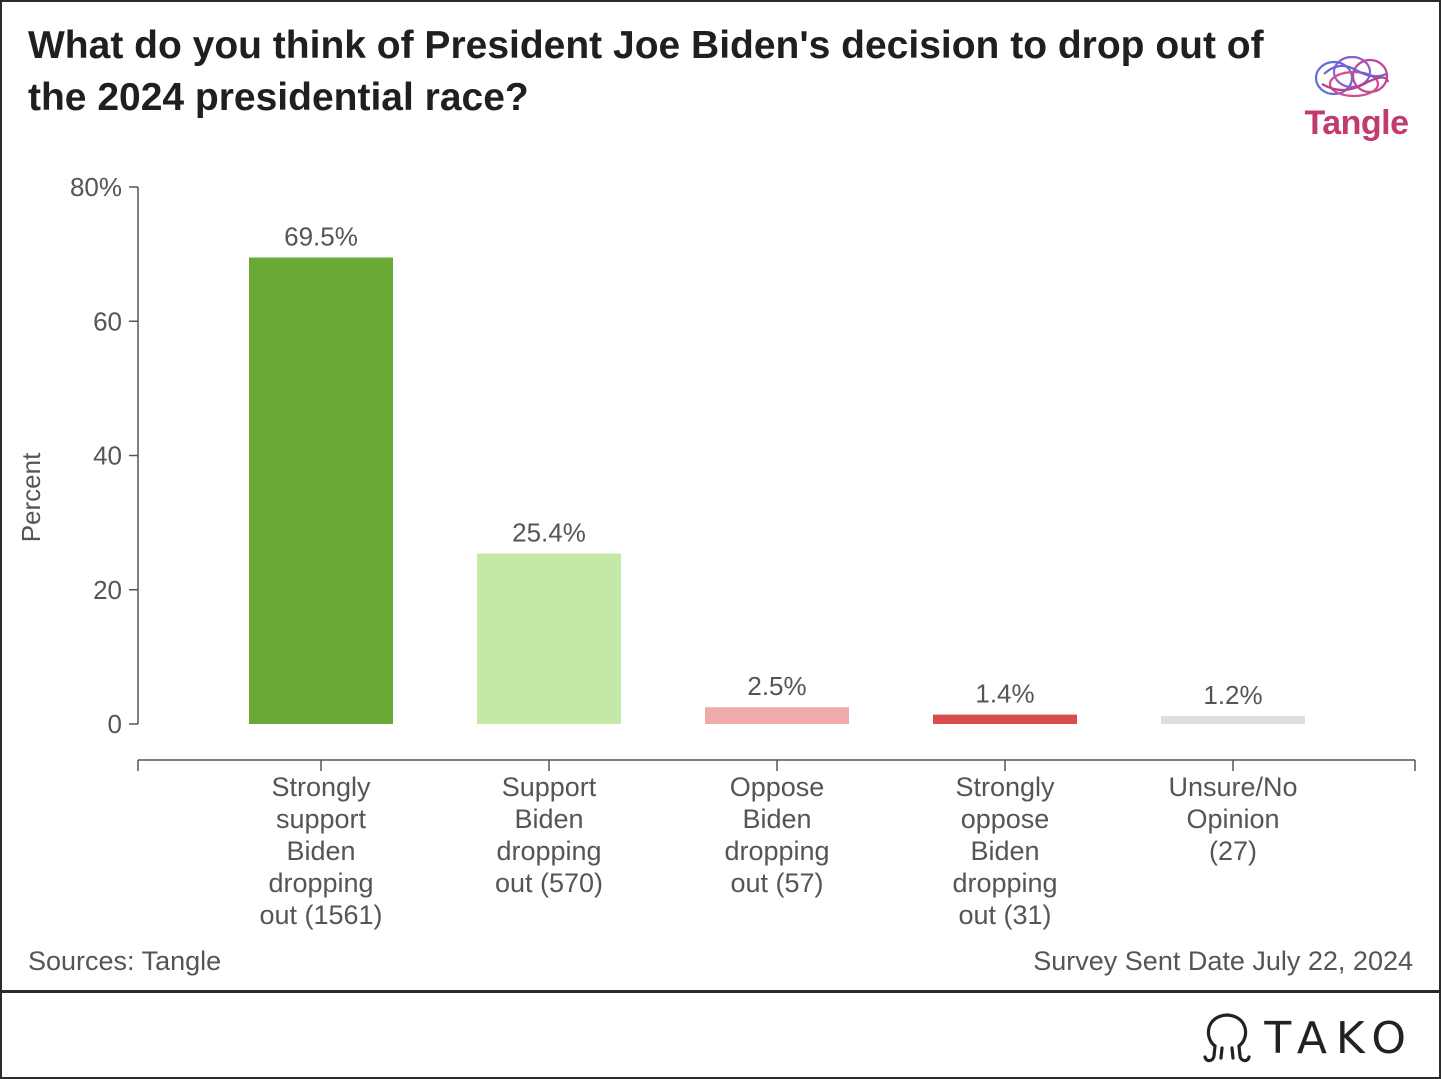 The image size is (1441, 1079). I want to click on x-tick-label: Oppose Biden dropping out (57), so click(776, 835).